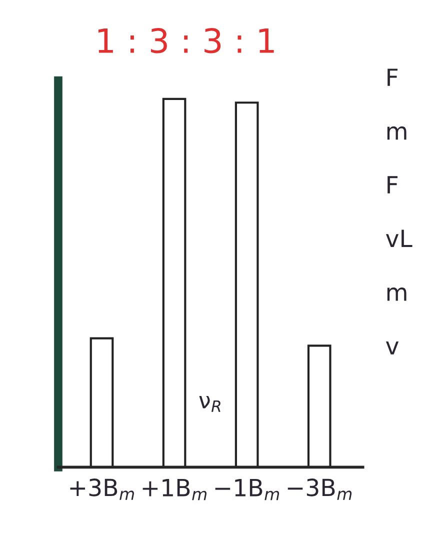 Image resolution: width=448 pixels, height=537 pixels. Describe the element at coordinates (392, 348) in the screenshot. I see `text: v` at that location.